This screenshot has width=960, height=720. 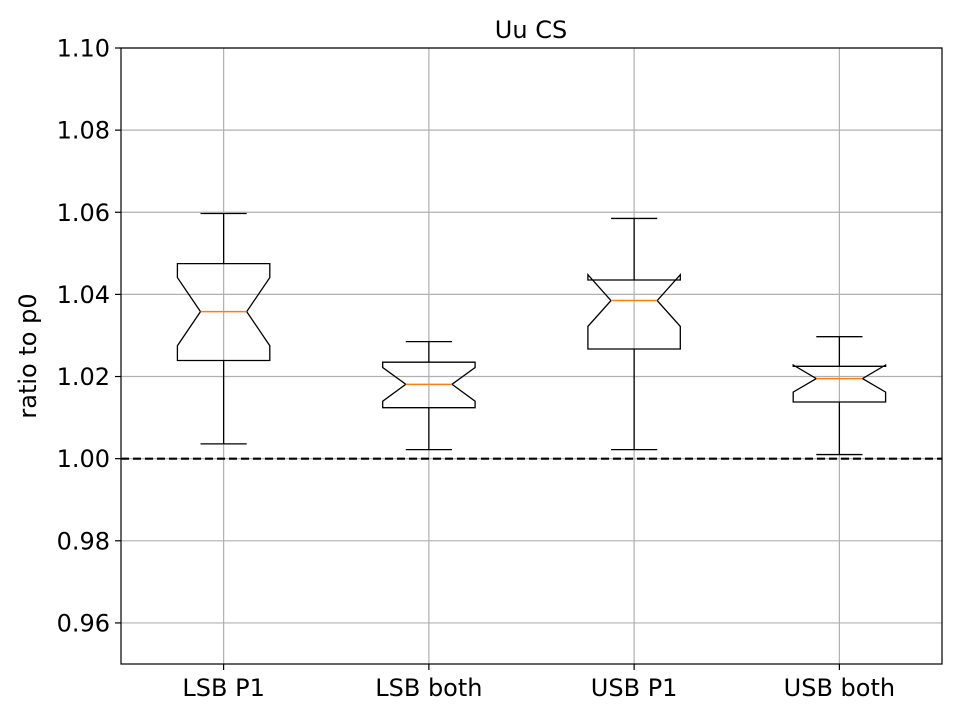 I want to click on chart-title: Uu CS, so click(x=531, y=30).